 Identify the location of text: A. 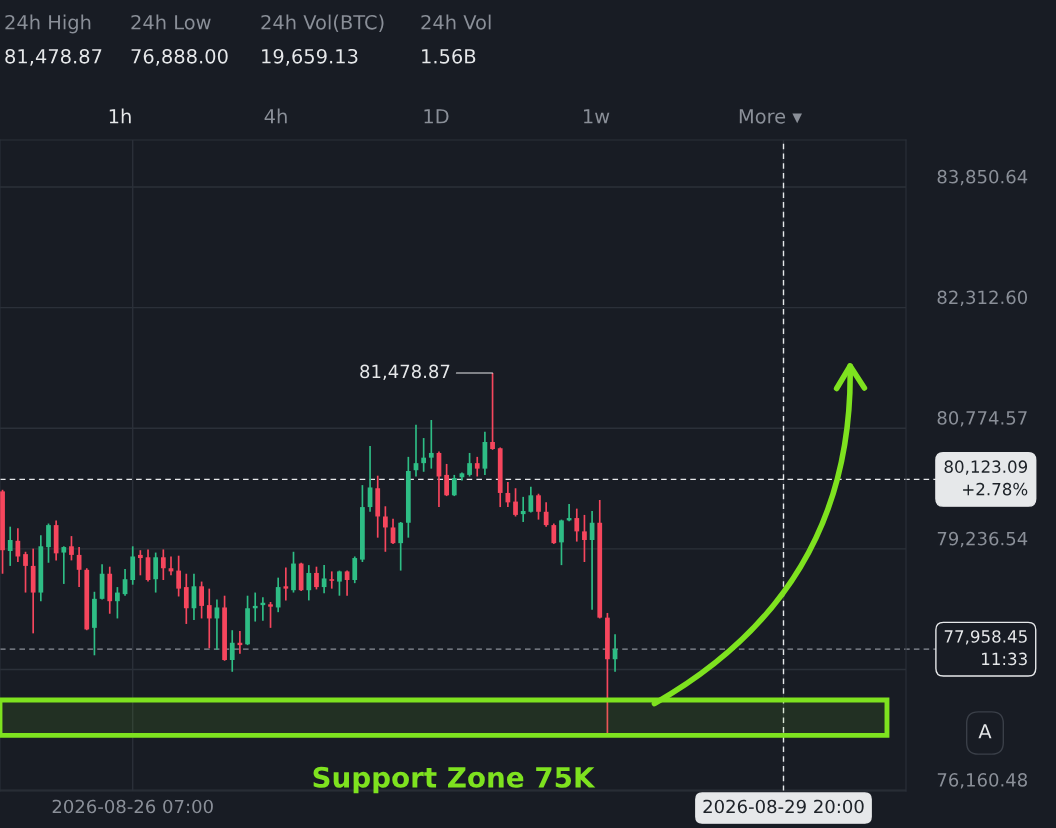
(985, 731).